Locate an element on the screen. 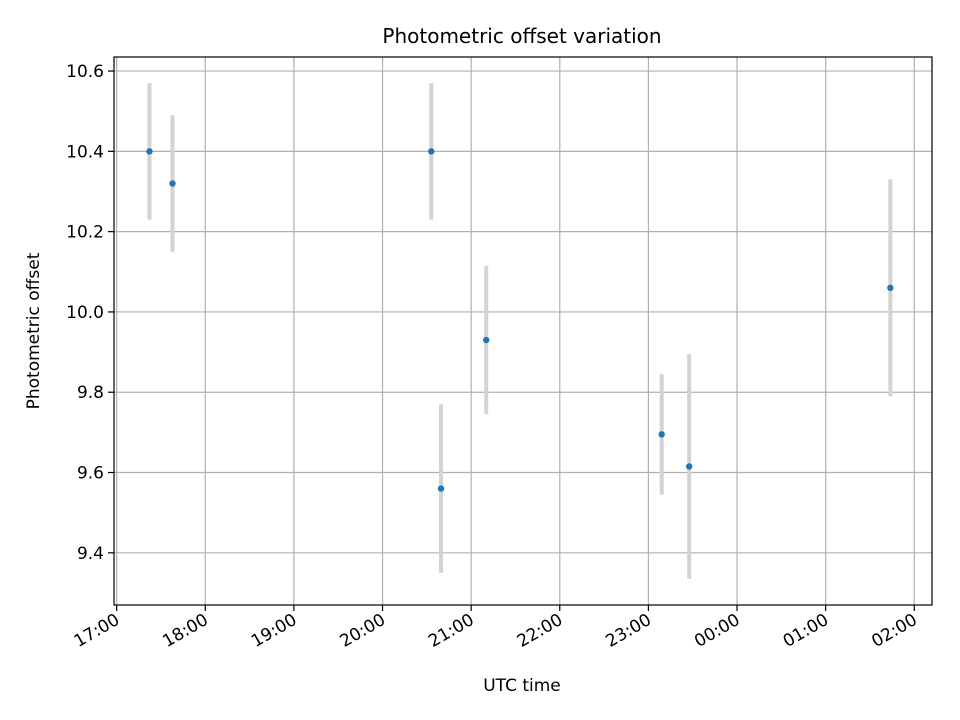 This screenshot has height=720, width=960. y-axis: 9.4 9.6 9.8 10.0 10.2 10.4 10.6 is located at coordinates (90, 313).